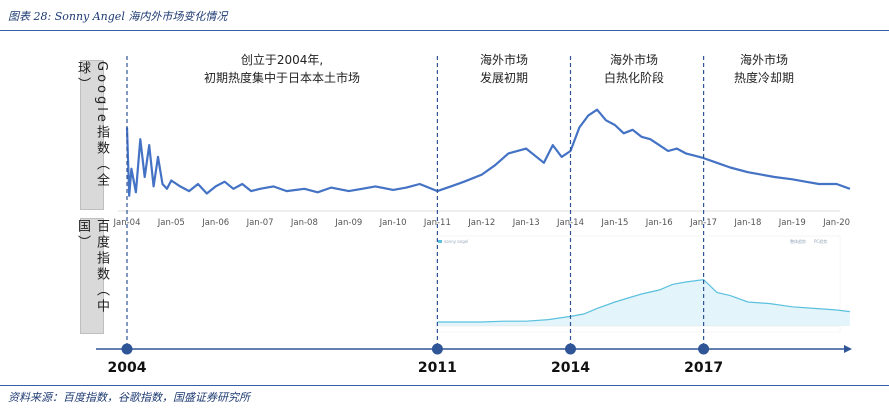  I want to click on timeline-dot-2011, so click(437, 349).